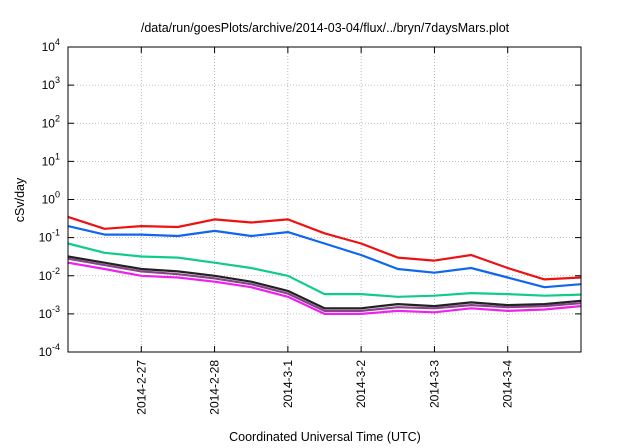 This screenshot has width=640, height=448. Describe the element at coordinates (51, 198) in the screenshot. I see `y-tick-label: 10⁰` at that location.